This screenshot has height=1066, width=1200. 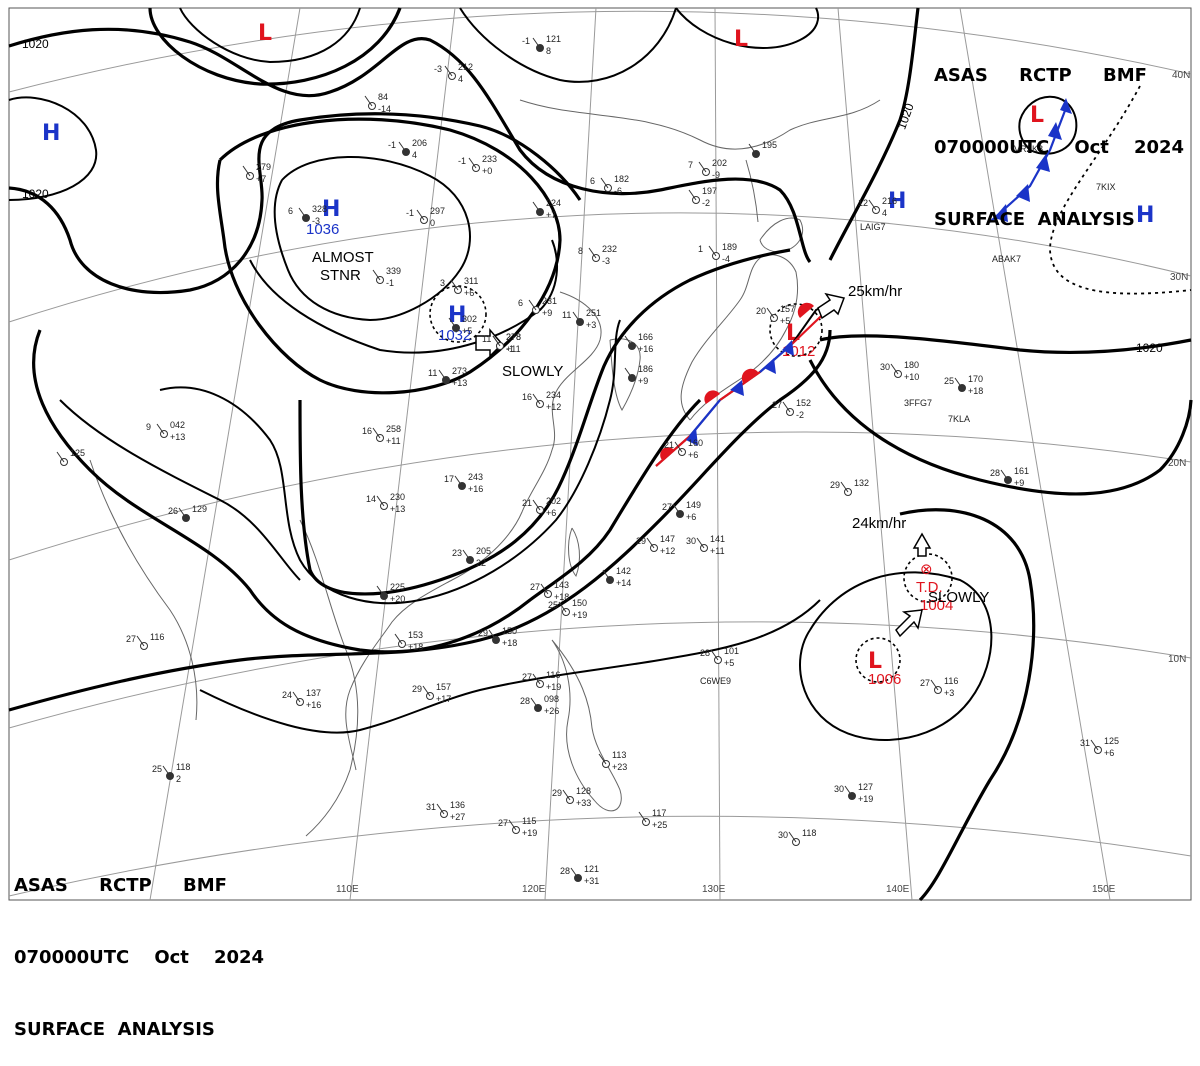 What do you see at coordinates (593, 313) in the screenshot?
I see `station-pressure: 251` at bounding box center [593, 313].